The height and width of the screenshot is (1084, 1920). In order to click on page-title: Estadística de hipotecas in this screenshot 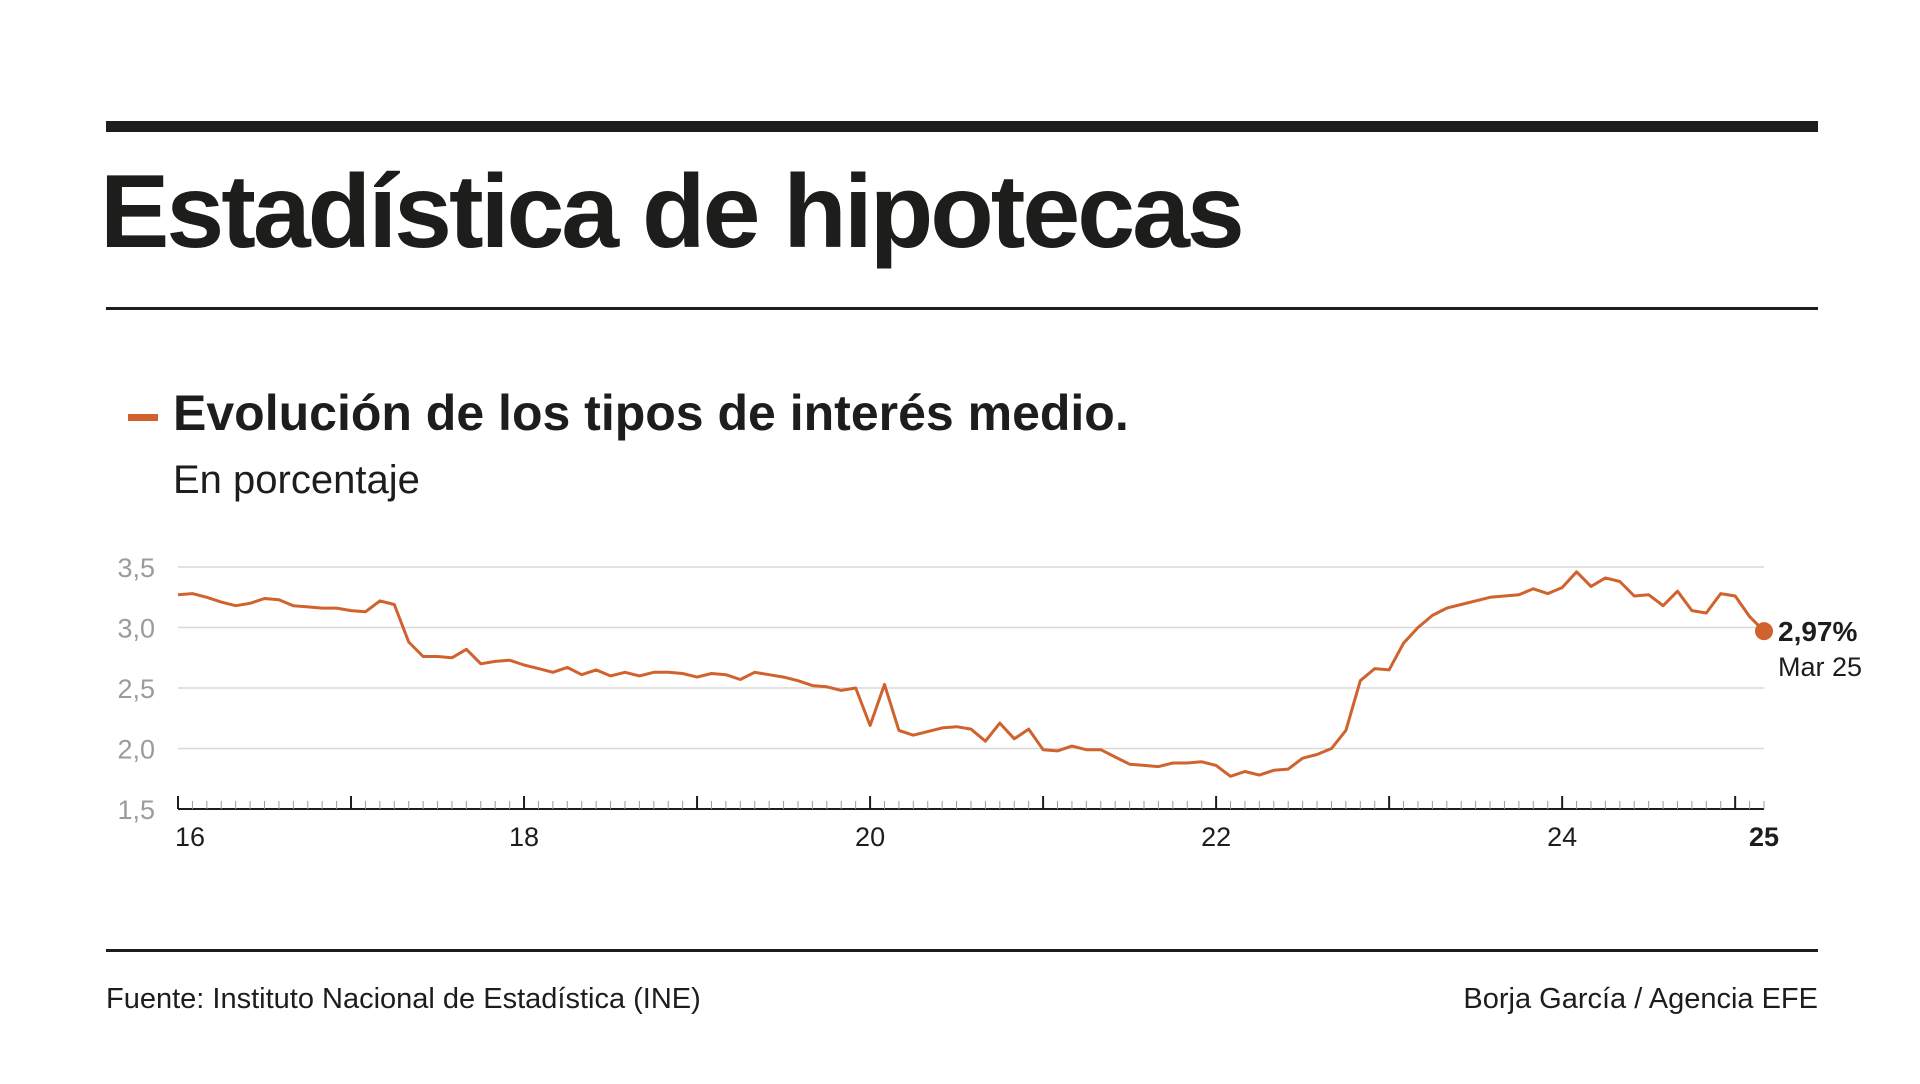, I will do `click(672, 212)`.